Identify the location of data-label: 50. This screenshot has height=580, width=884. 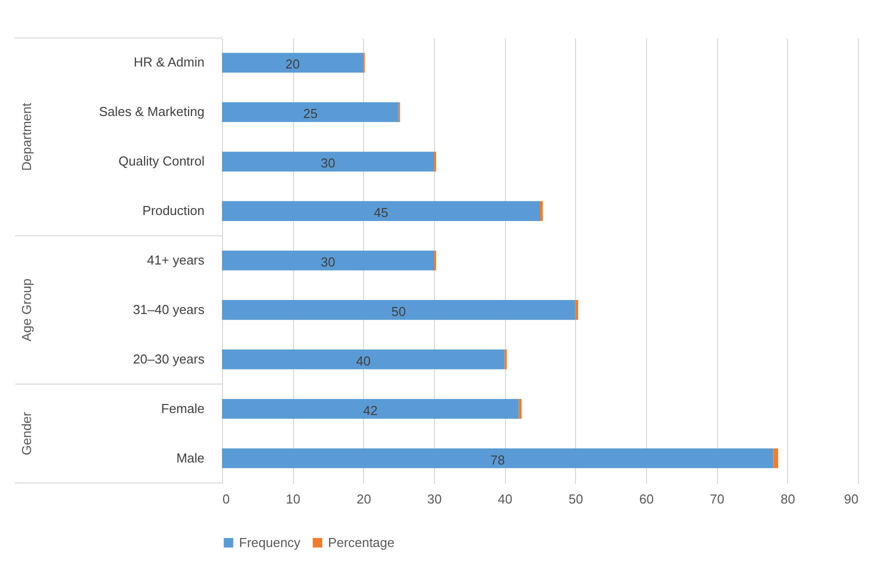
(398, 311).